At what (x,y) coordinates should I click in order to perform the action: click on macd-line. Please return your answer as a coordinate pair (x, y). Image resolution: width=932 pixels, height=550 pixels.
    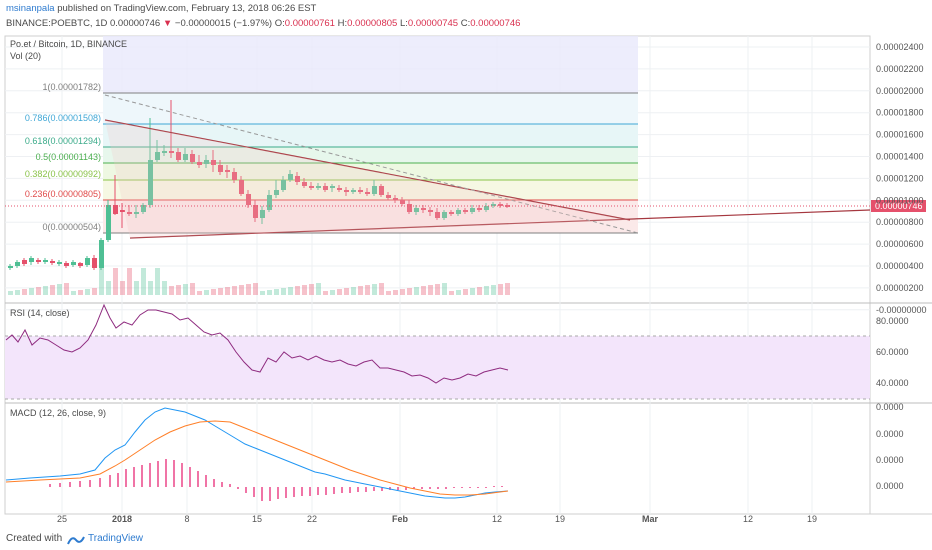
    Looking at the image, I should click on (257, 453).